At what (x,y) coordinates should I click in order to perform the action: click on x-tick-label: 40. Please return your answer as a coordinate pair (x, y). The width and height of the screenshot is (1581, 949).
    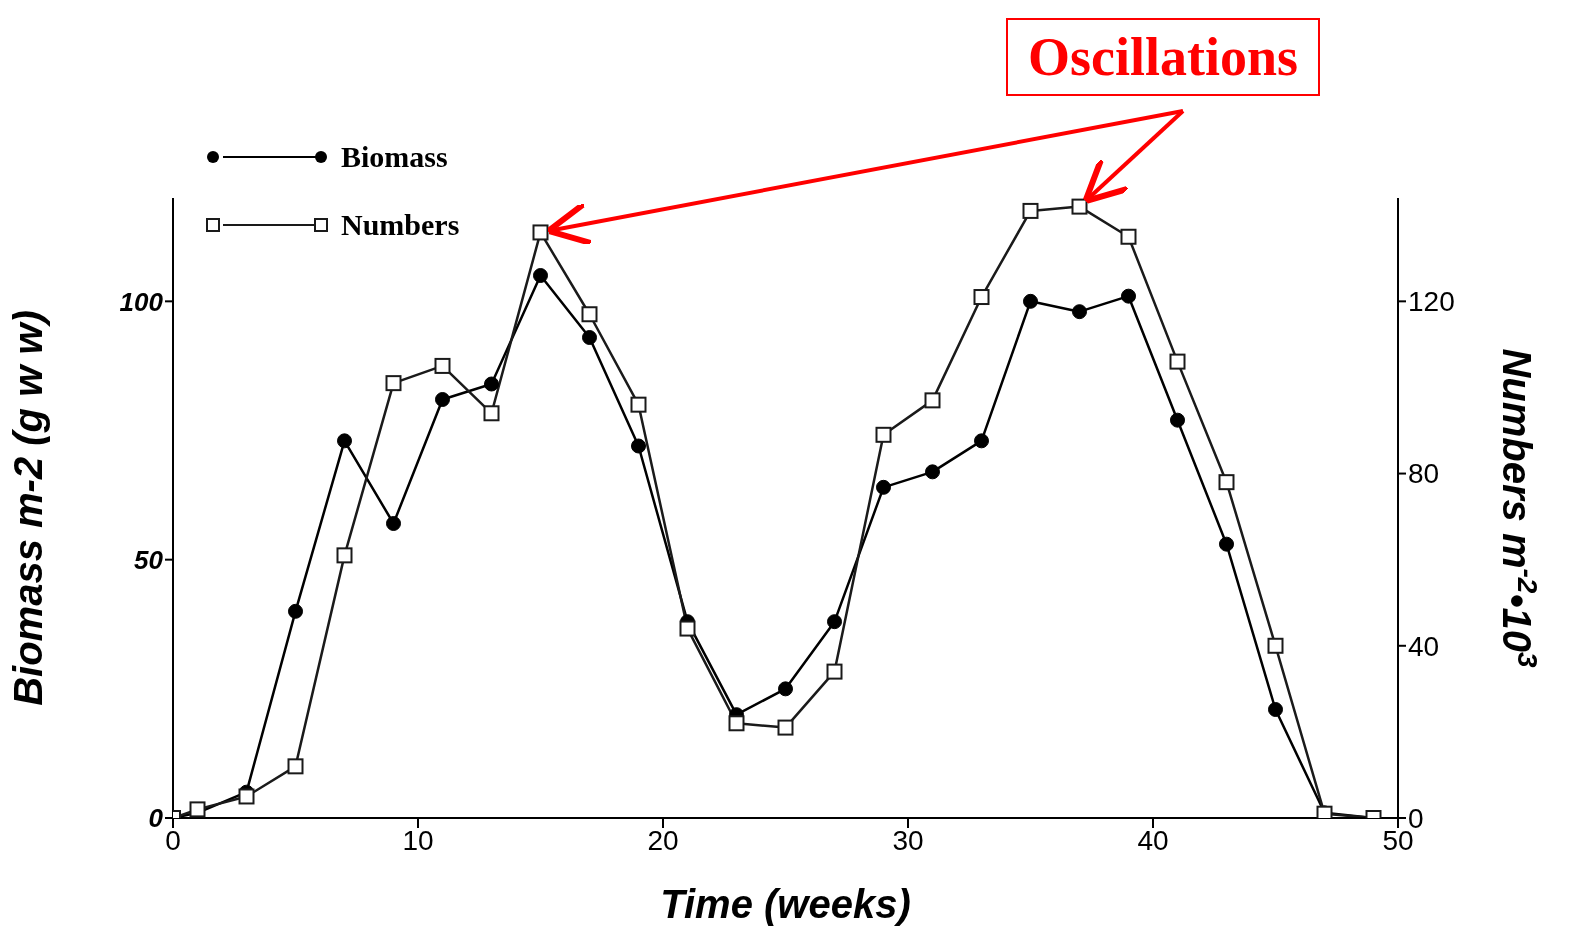
    Looking at the image, I should click on (1153, 840).